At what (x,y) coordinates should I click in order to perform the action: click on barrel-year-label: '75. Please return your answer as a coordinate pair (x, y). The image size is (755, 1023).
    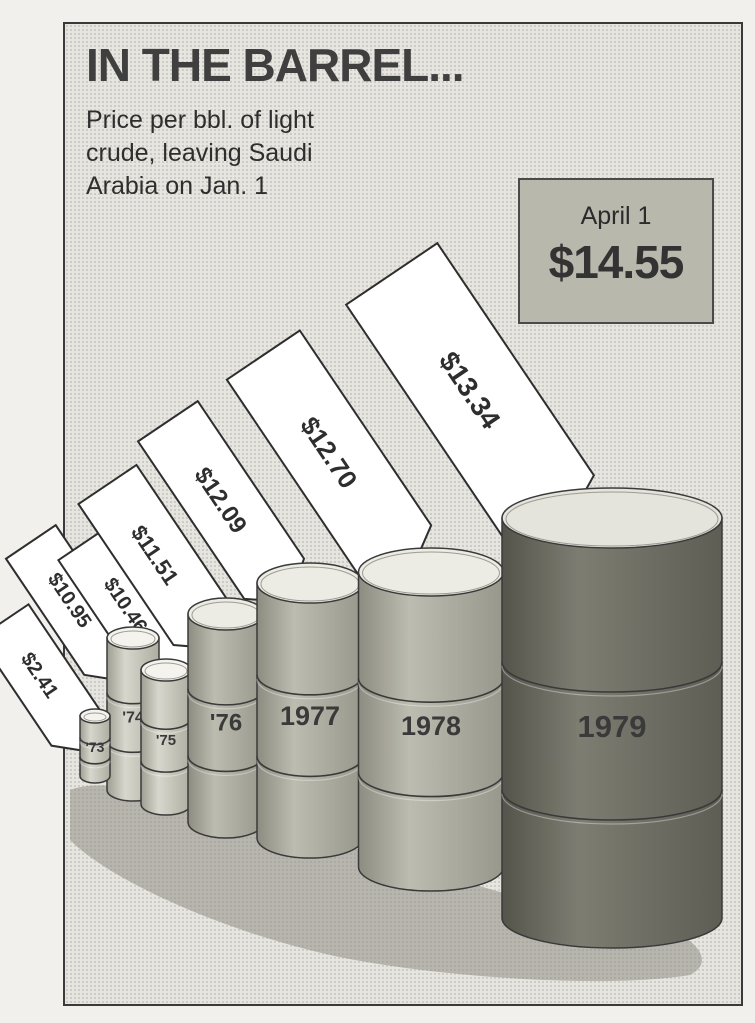
    Looking at the image, I should click on (166, 740).